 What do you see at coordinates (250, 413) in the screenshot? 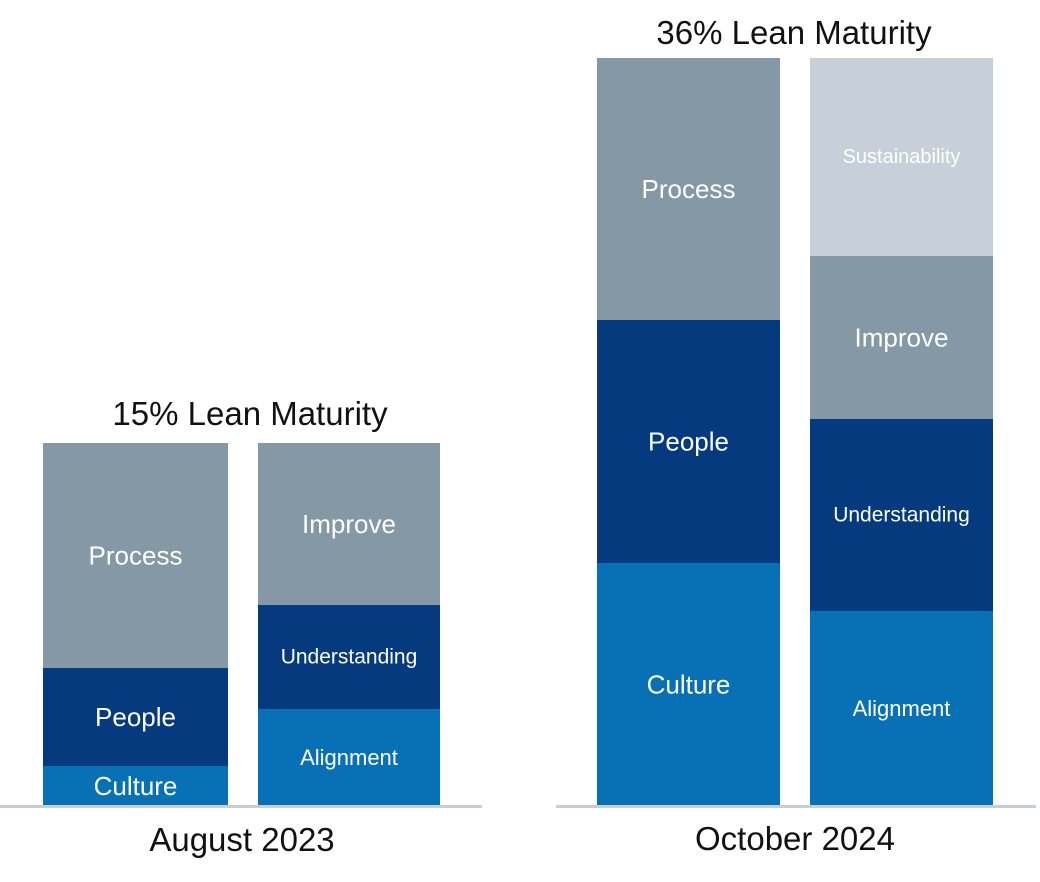
I see `group-title: 15% Lean Maturity` at bounding box center [250, 413].